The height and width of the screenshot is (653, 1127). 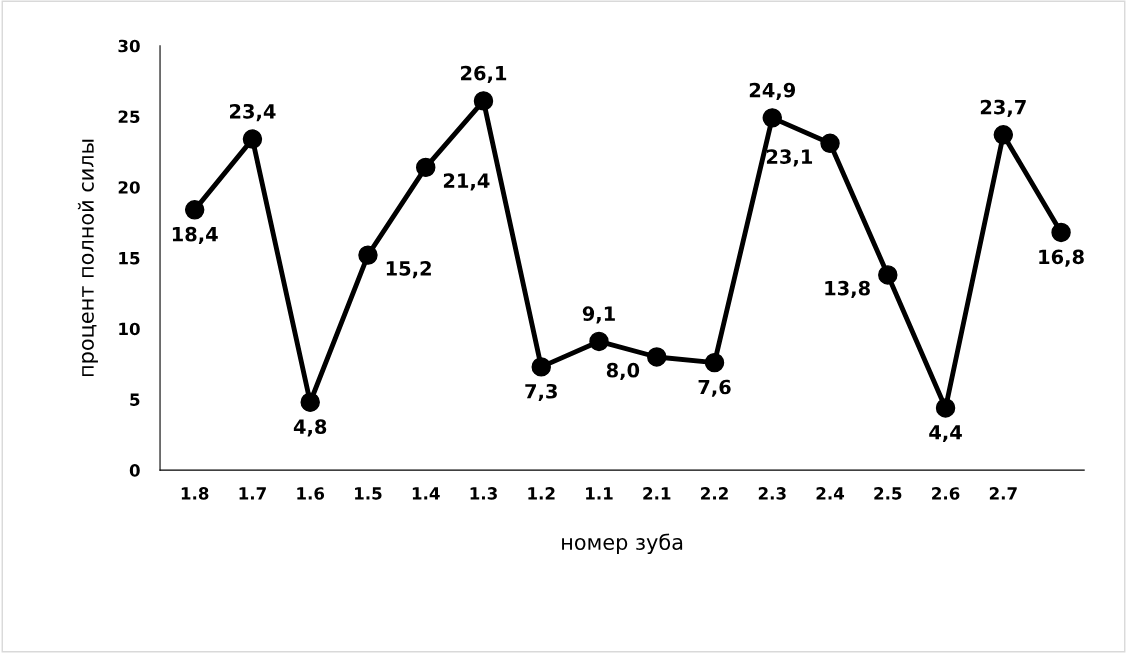 What do you see at coordinates (134, 470) in the screenshot?
I see `y-tick-label: 0` at bounding box center [134, 470].